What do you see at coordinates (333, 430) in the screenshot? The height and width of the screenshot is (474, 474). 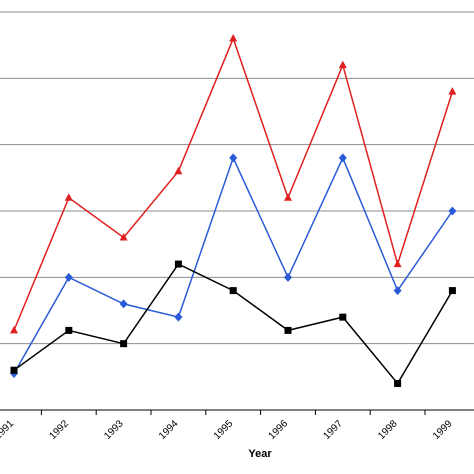 I see `x-tick-label: 1997` at bounding box center [333, 430].